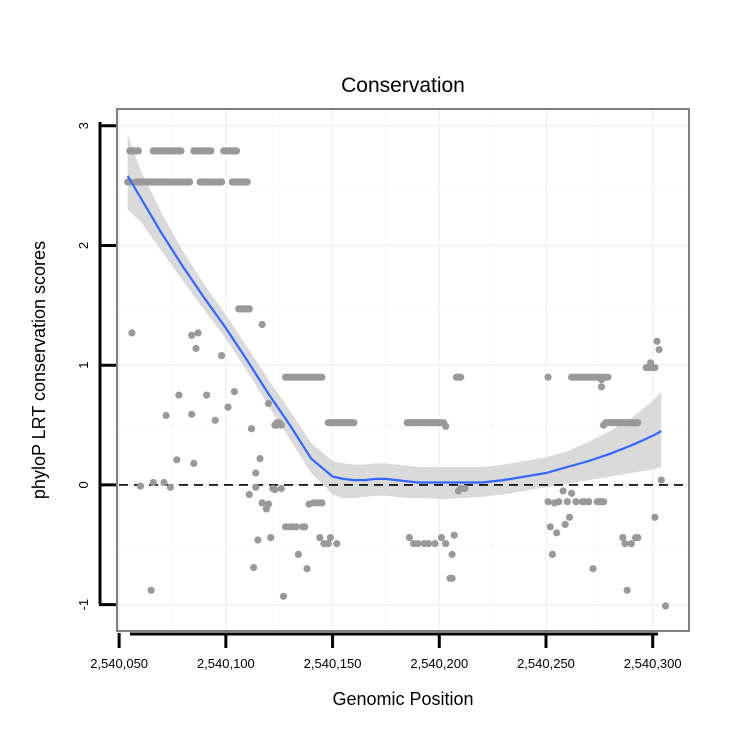 The height and width of the screenshot is (750, 750). What do you see at coordinates (83, 125) in the screenshot?
I see `y-tick-label: 3` at bounding box center [83, 125].